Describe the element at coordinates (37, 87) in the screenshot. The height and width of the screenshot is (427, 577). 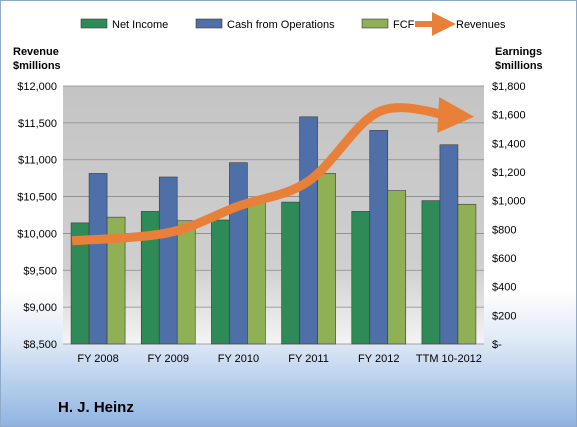
I see `left-tick-label: $12,000` at that location.